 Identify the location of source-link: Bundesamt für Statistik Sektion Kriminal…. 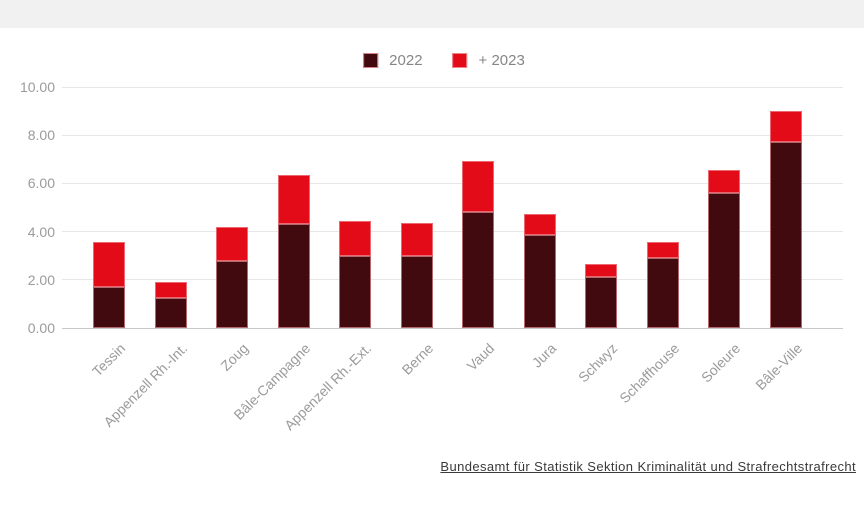
(648, 466).